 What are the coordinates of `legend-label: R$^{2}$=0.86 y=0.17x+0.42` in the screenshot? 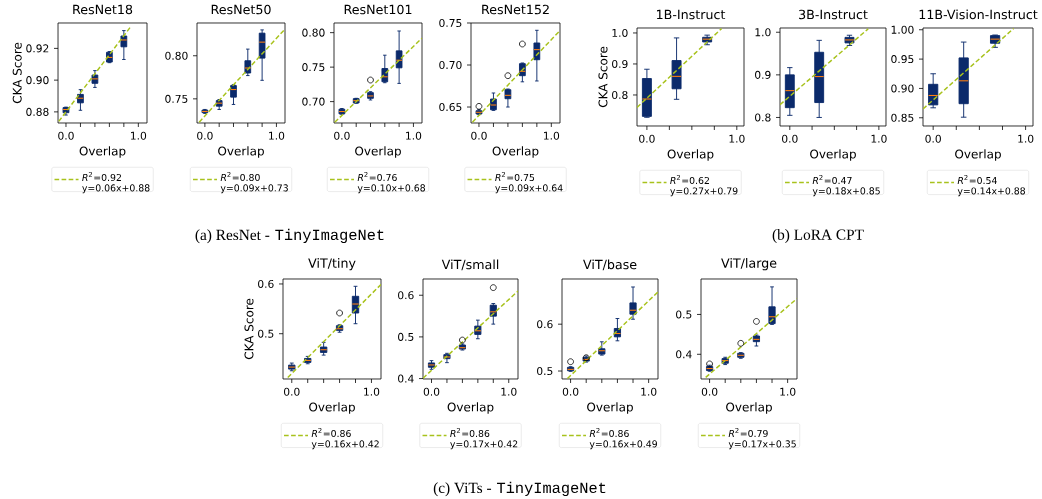 It's located at (484, 438).